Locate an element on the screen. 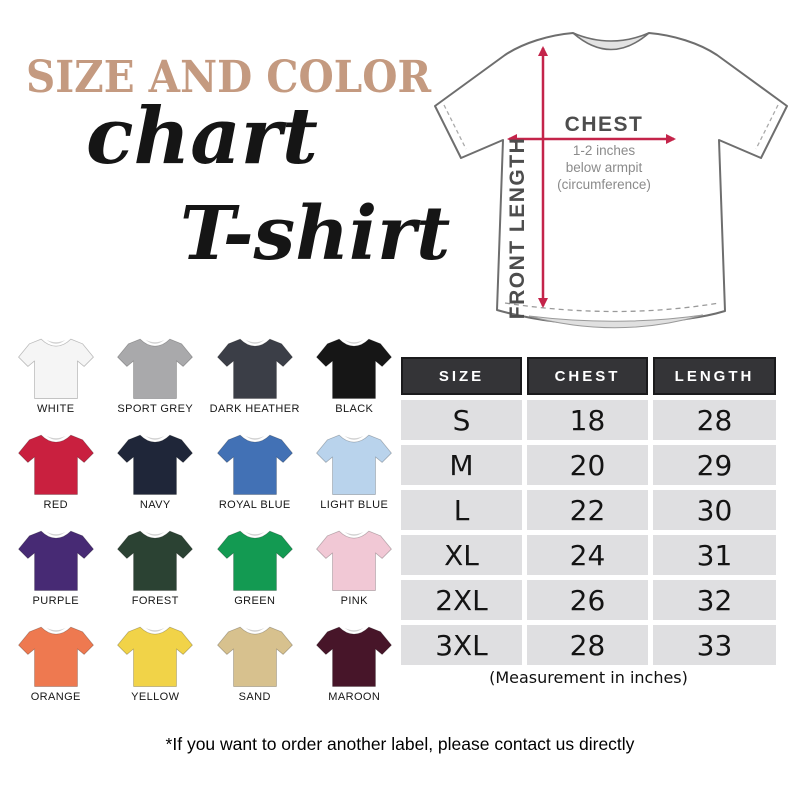  color-swatch-purple: PURPLE is located at coordinates (56, 574).